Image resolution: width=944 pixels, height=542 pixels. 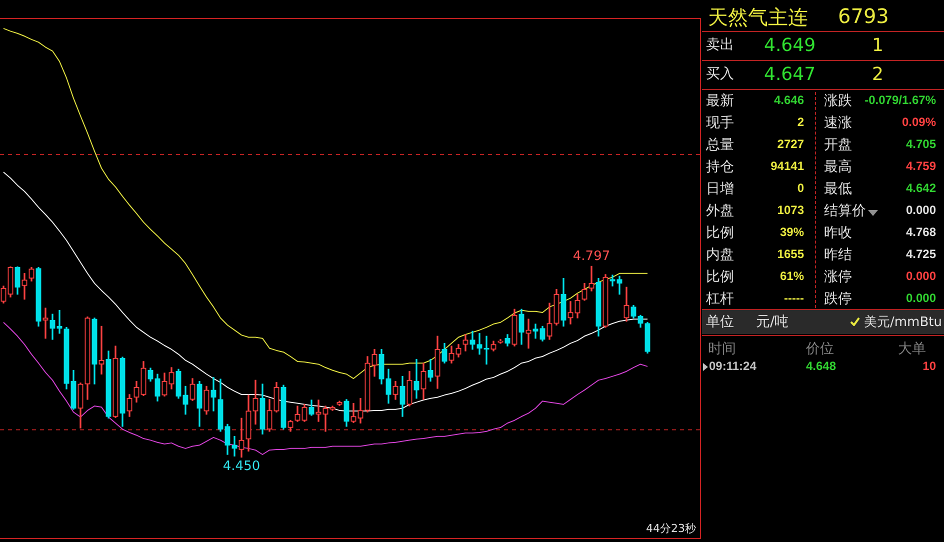 I want to click on text: 4.768, so click(x=921, y=232).